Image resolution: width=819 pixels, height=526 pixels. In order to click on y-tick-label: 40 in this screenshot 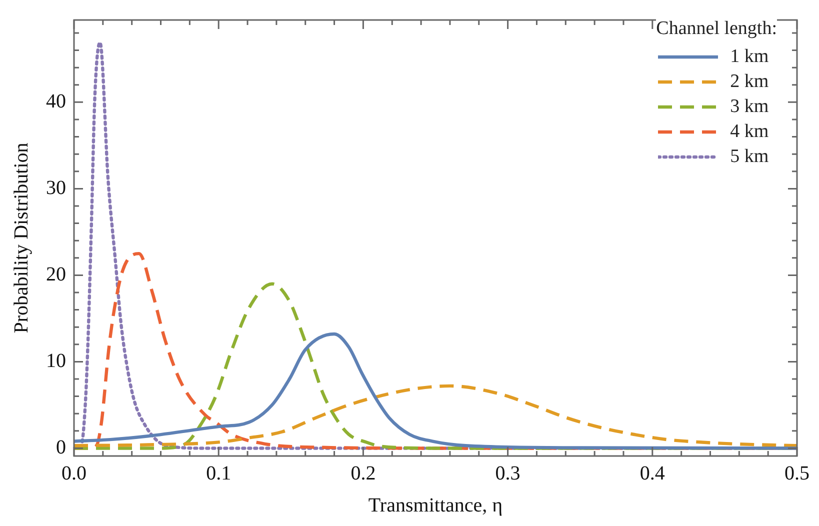, I will do `click(56, 101)`.